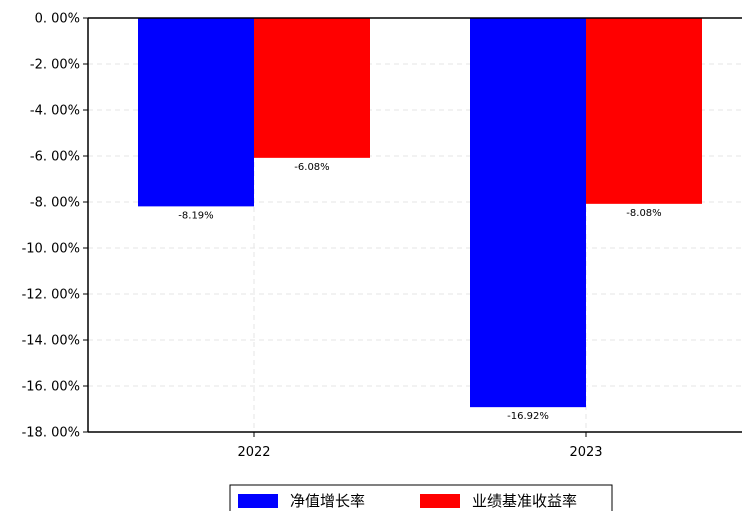 Image resolution: width=742 pixels, height=511 pixels. Describe the element at coordinates (643, 213) in the screenshot. I see `bar-value-label: -8.08%` at that location.